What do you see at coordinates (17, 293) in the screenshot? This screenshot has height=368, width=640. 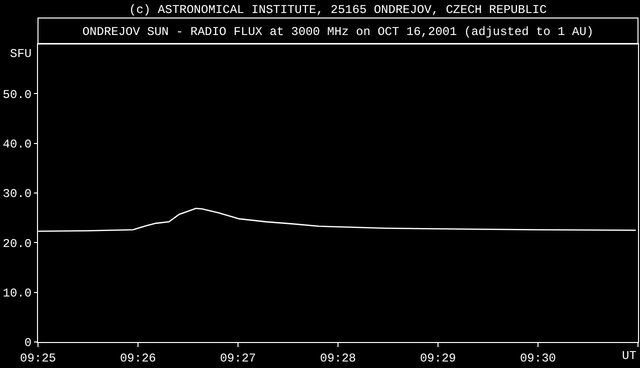 I see `y-tick-label: 10.0` at bounding box center [17, 293].